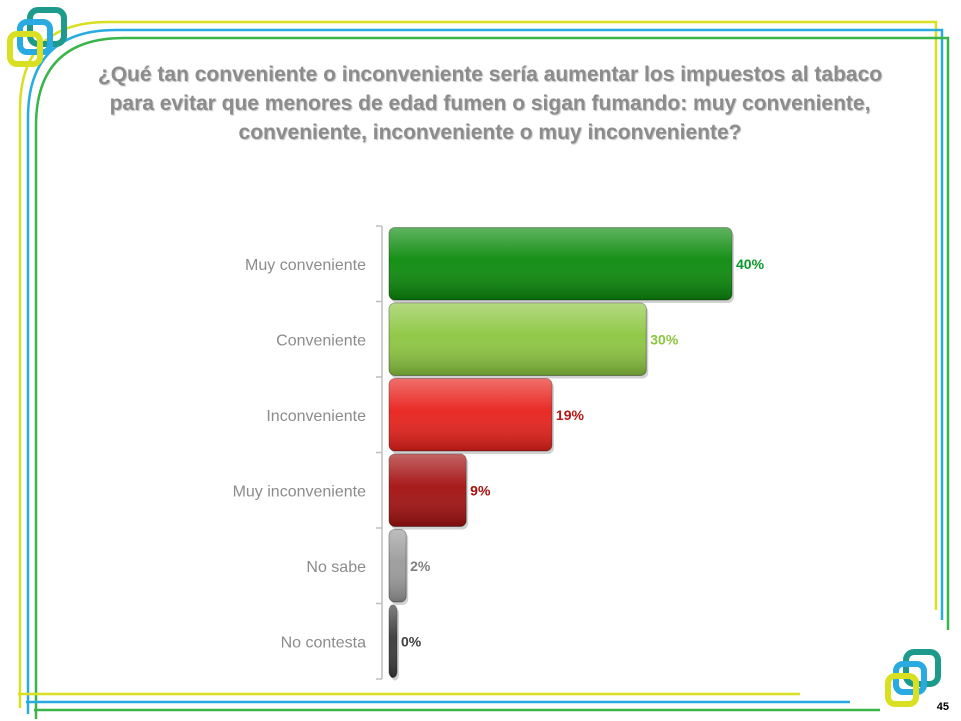 The height and width of the screenshot is (721, 961). Describe the element at coordinates (750, 264) in the screenshot. I see `data-label: 40%` at that location.